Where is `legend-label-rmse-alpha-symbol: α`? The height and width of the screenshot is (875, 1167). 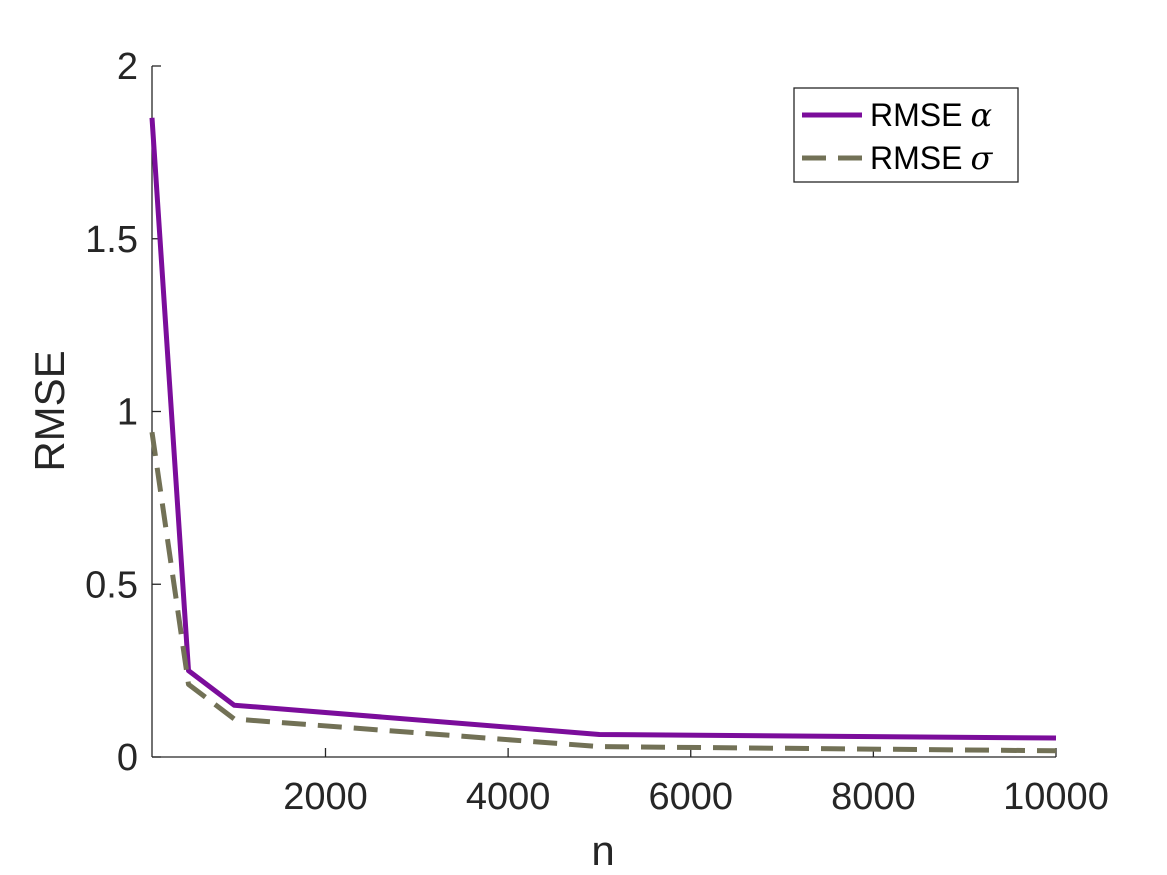 legend-label-rmse-alpha-symbol: α is located at coordinates (981, 115).